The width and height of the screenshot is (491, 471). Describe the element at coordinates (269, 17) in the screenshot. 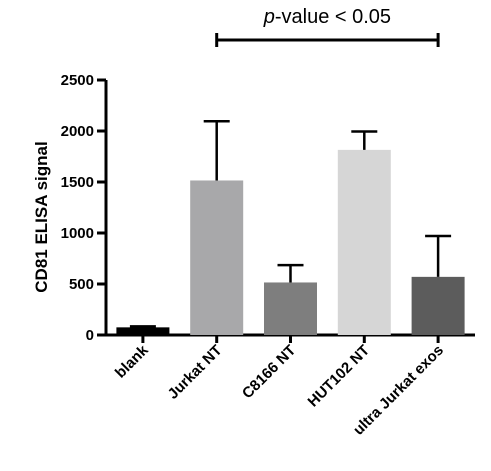

I see `significance-p: p` at that location.